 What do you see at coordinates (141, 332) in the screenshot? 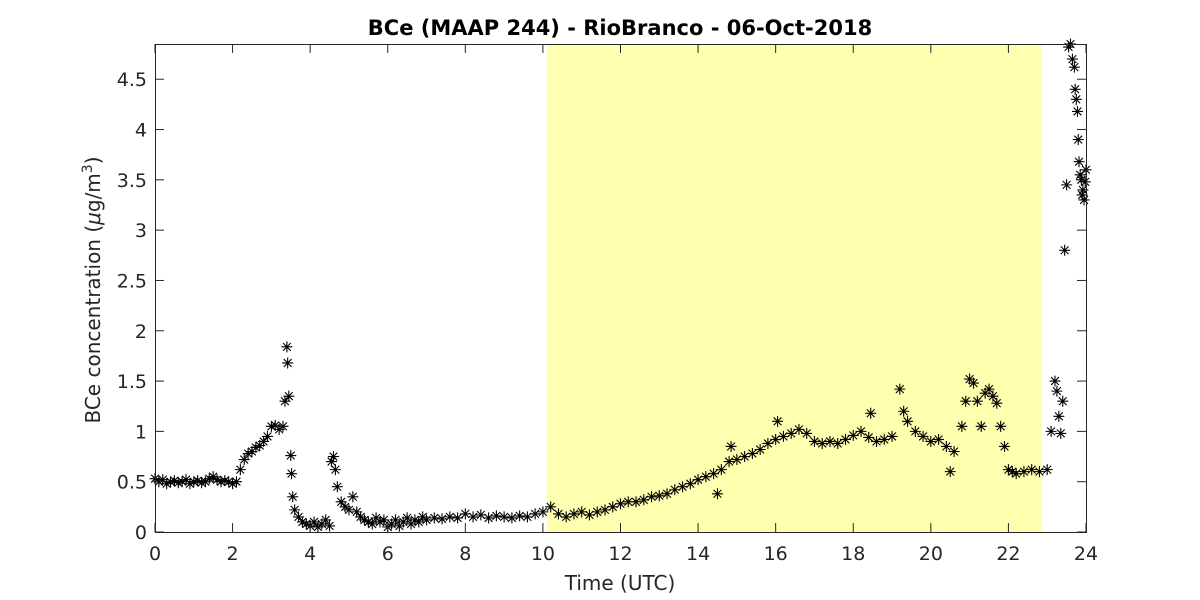
I see `y-tick-label: 2` at bounding box center [141, 332].